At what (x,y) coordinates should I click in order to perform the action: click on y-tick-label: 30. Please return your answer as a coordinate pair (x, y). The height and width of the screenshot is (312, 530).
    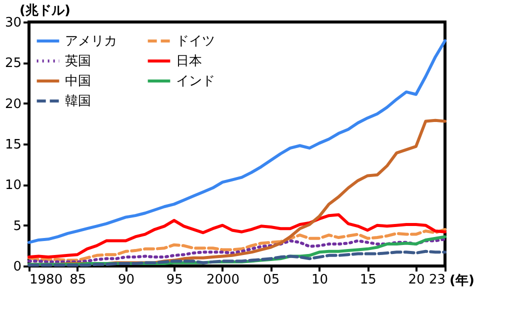
    Looking at the image, I should click on (13, 23).